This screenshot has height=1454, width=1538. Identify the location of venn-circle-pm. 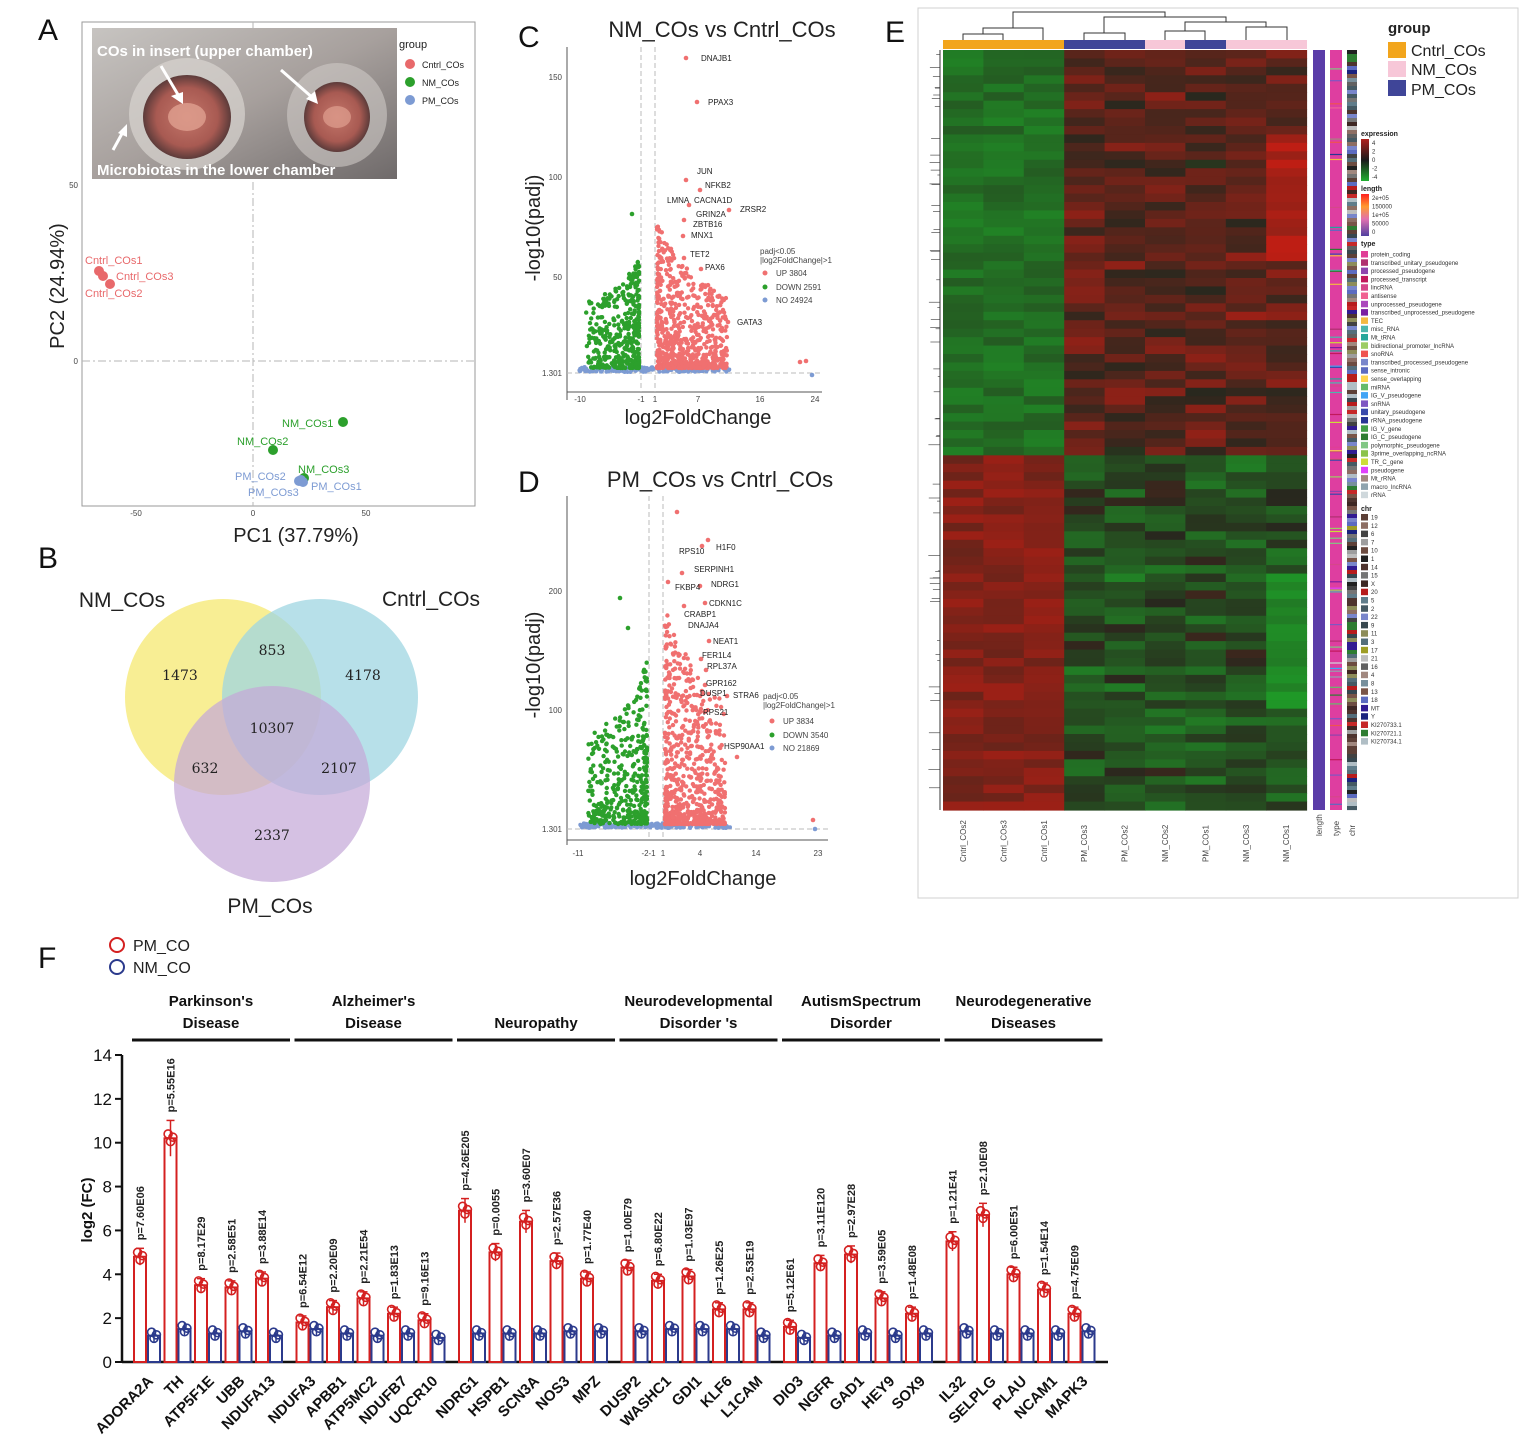
(272, 784).